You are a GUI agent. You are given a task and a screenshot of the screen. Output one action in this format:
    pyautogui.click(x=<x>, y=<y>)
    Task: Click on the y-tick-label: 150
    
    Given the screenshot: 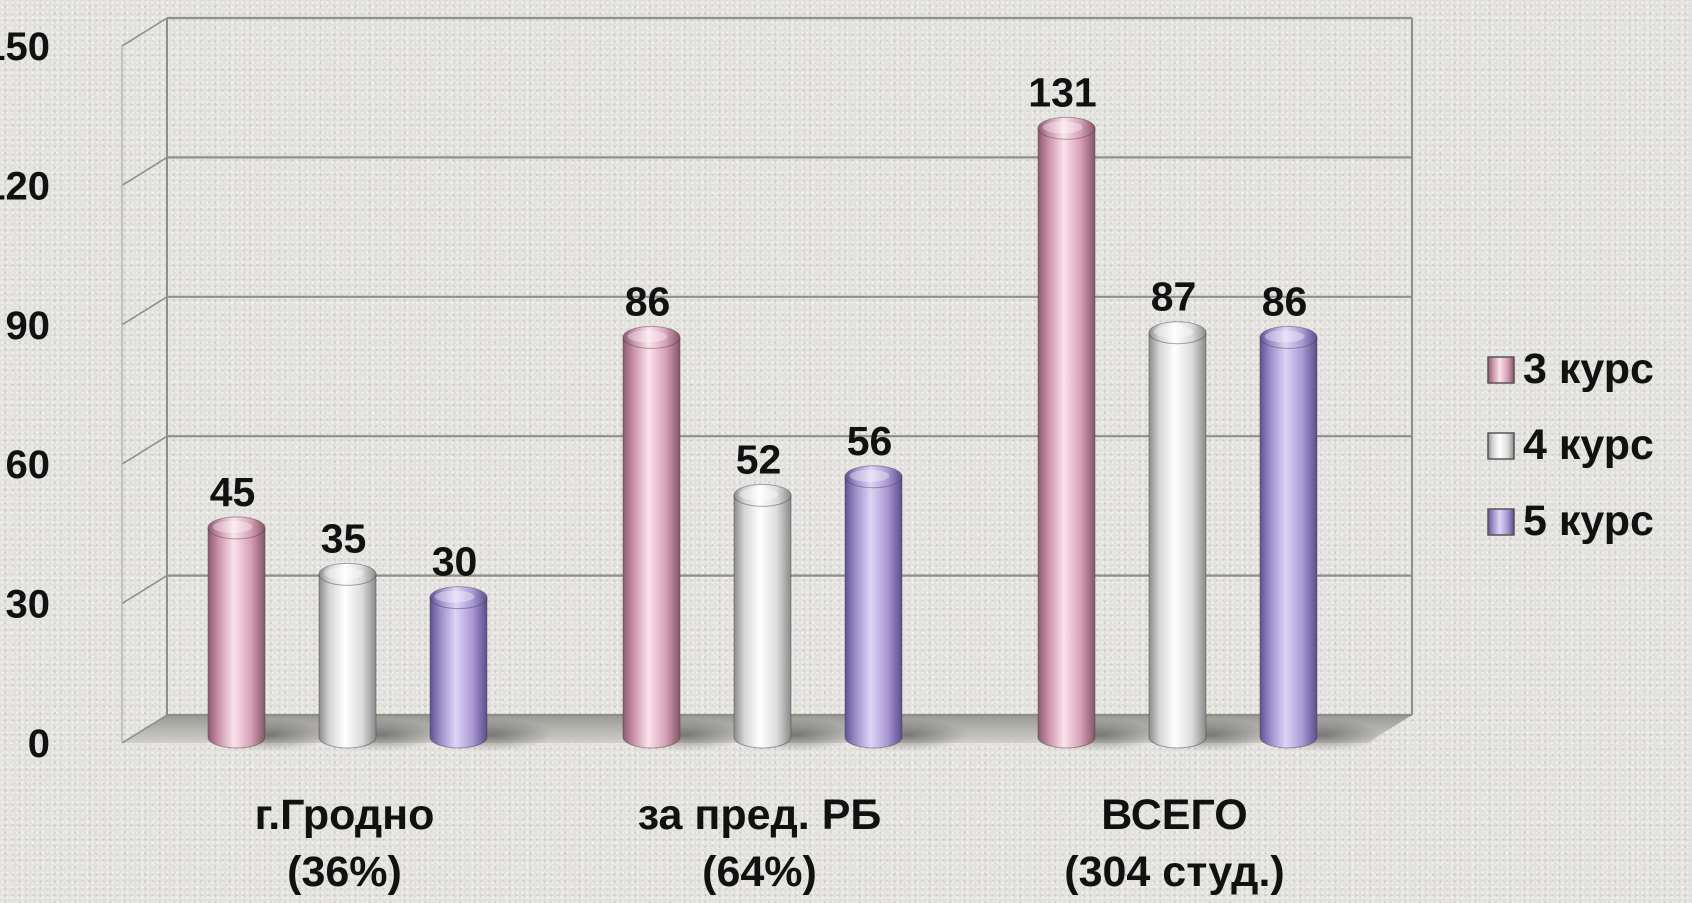 What is the action you would take?
    pyautogui.click(x=25, y=47)
    